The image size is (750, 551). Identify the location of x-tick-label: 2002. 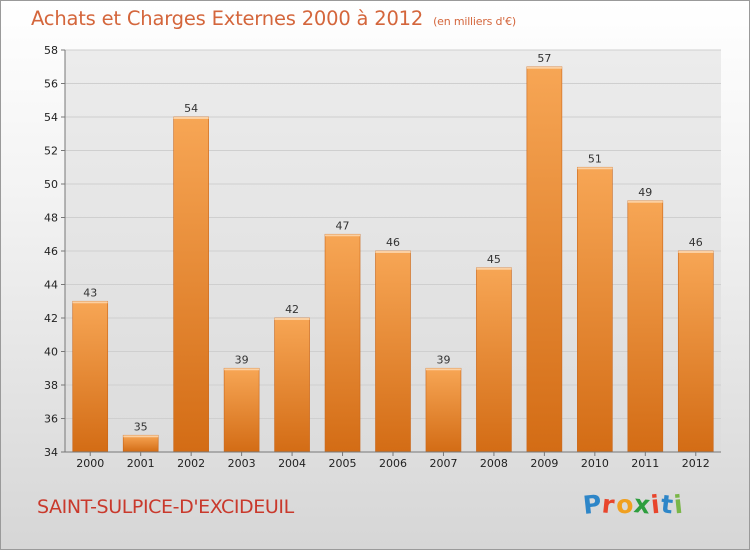
(191, 463).